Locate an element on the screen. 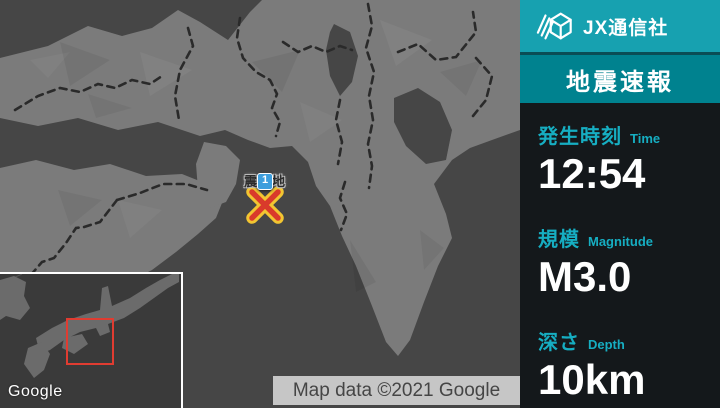 The image size is (720, 408). panel-header: JX通信社 is located at coordinates (620, 26).